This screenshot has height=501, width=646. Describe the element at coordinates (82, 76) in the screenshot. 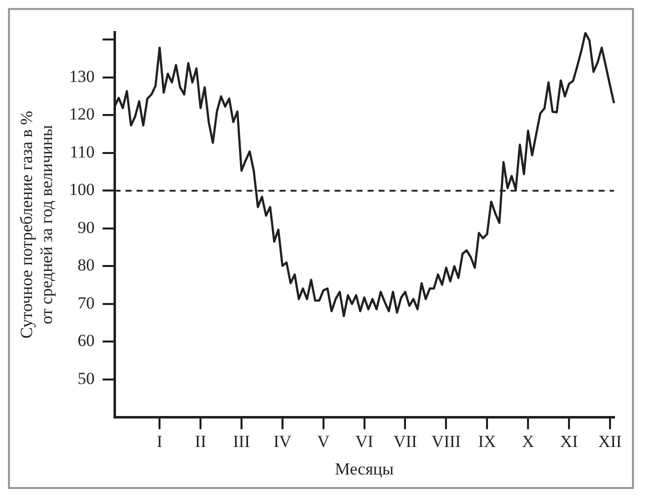

I see `y-tick-label: 130` at that location.